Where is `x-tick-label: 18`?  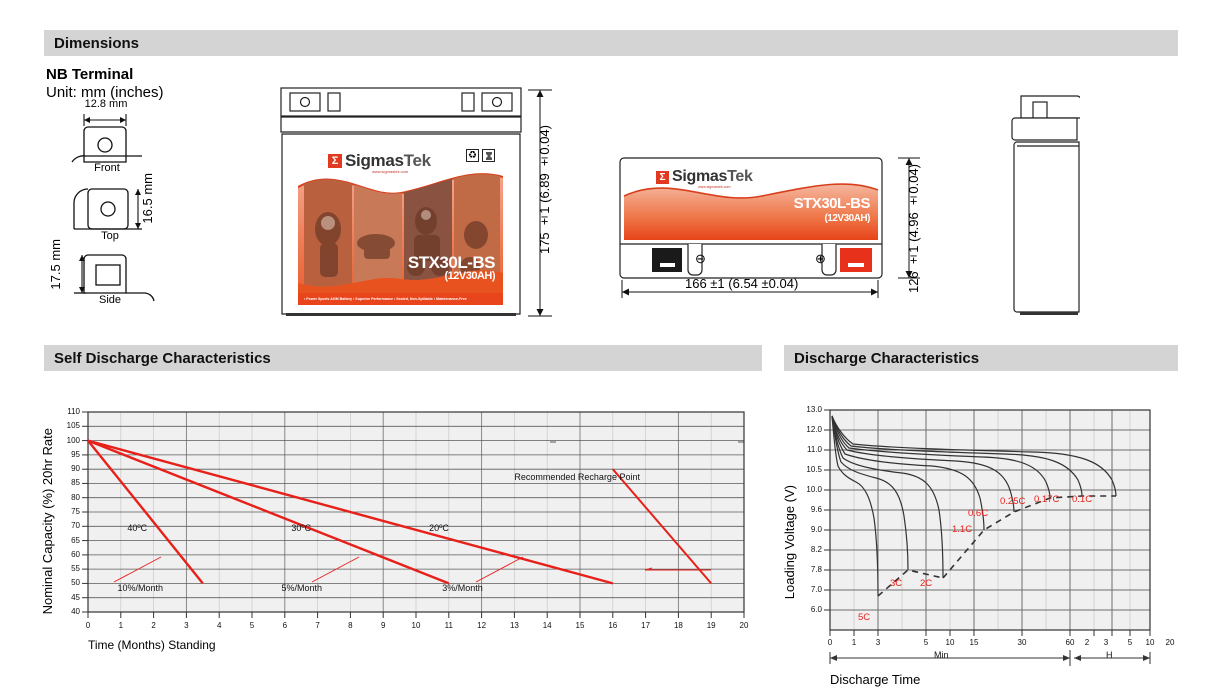 x-tick-label: 18 is located at coordinates (678, 625).